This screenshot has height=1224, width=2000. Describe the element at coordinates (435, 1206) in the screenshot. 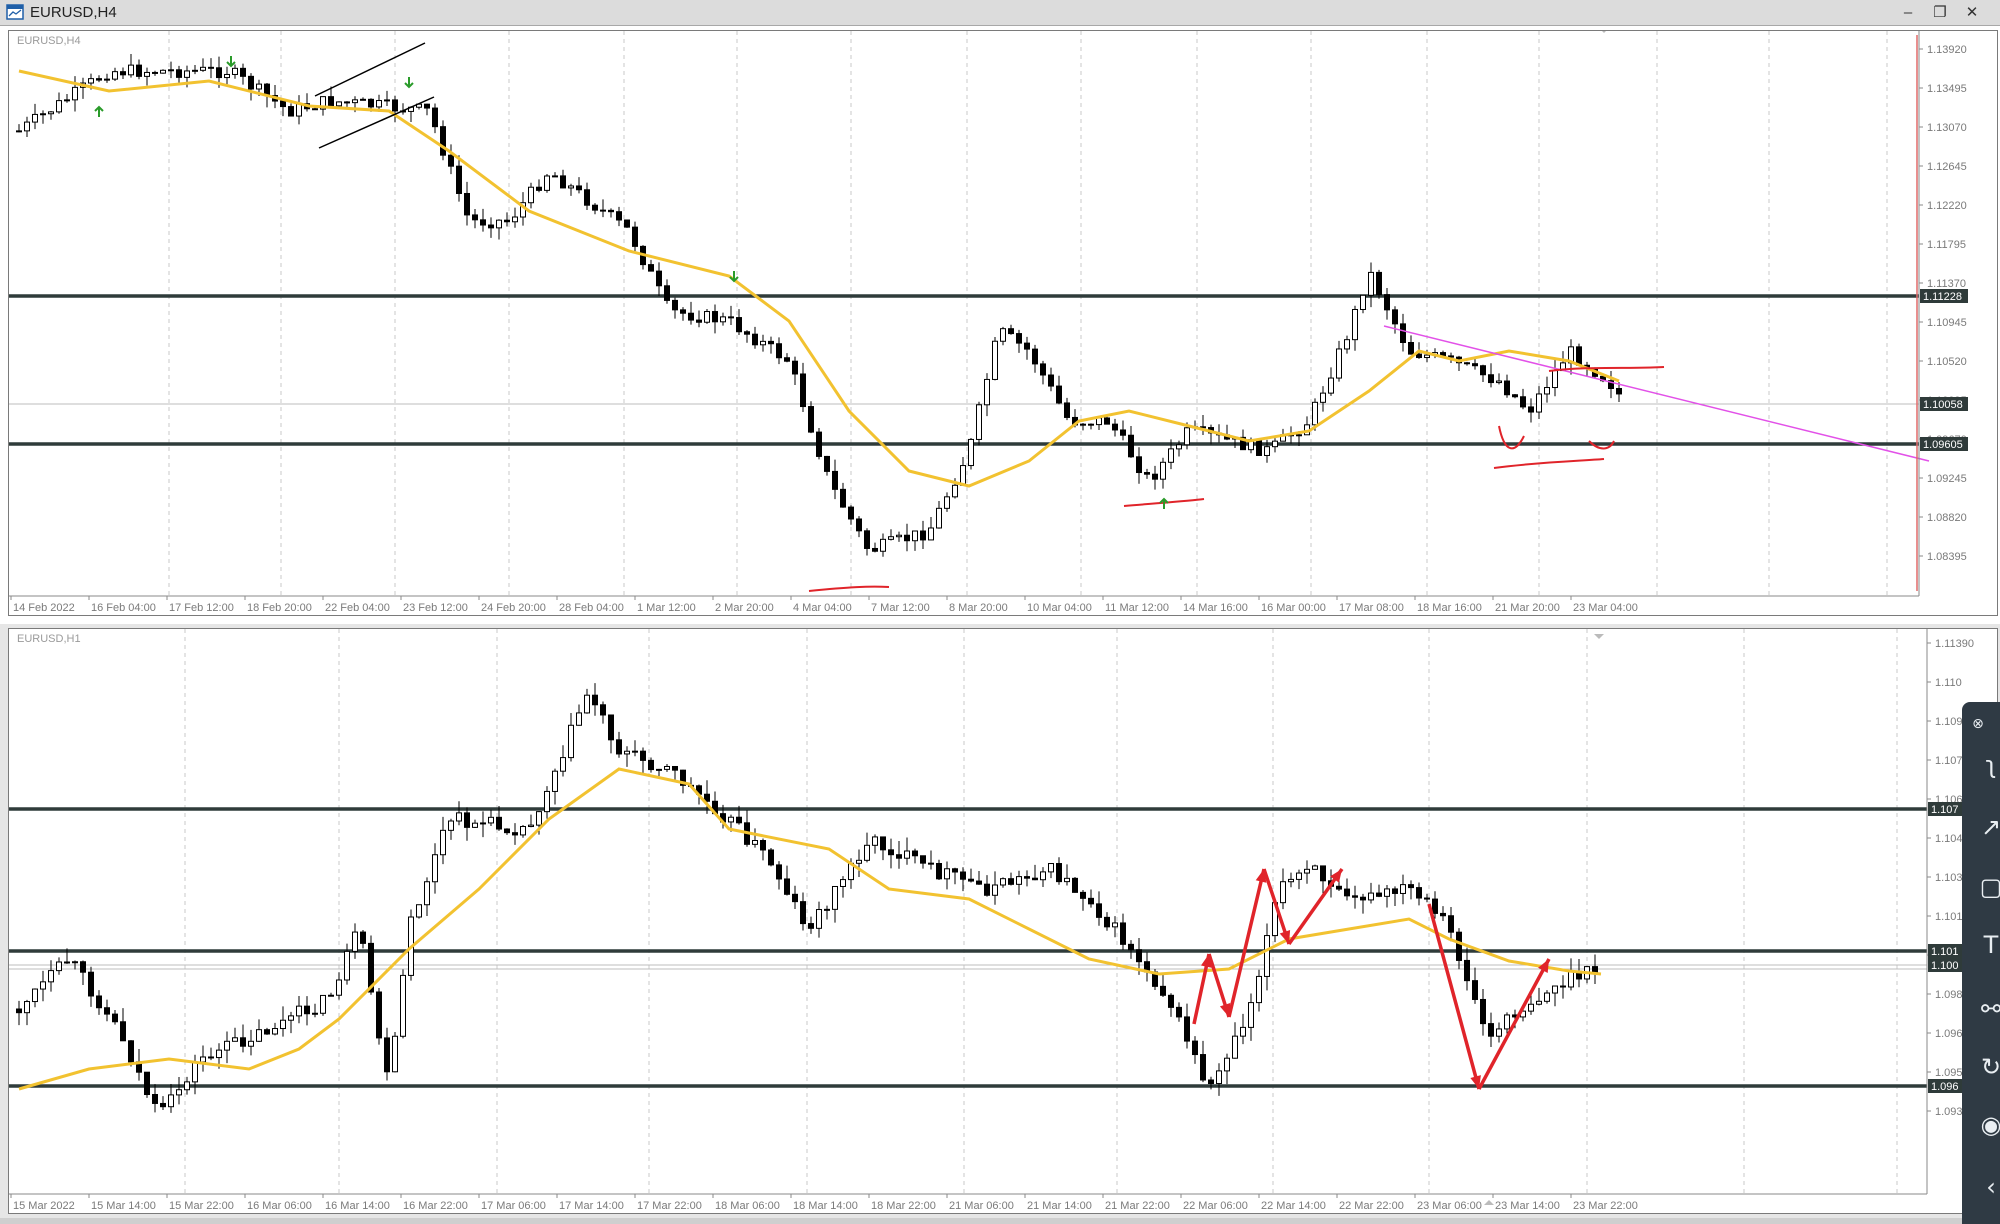

I see `time-label: 16 Mar 22:00` at that location.